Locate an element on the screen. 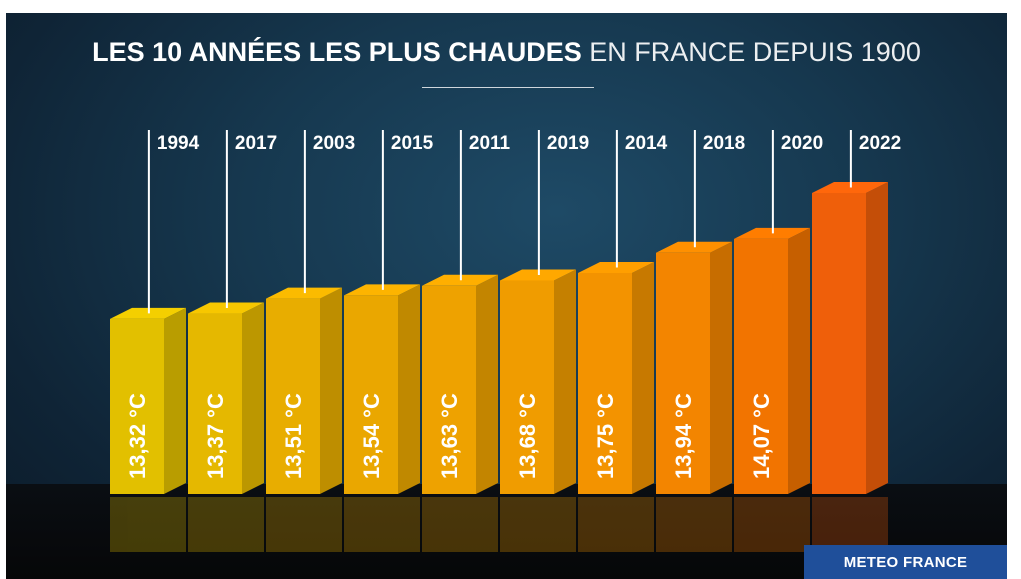 The height and width of the screenshot is (579, 1021). bar-2015: 2015 13,54 °C is located at coordinates (389, 312).